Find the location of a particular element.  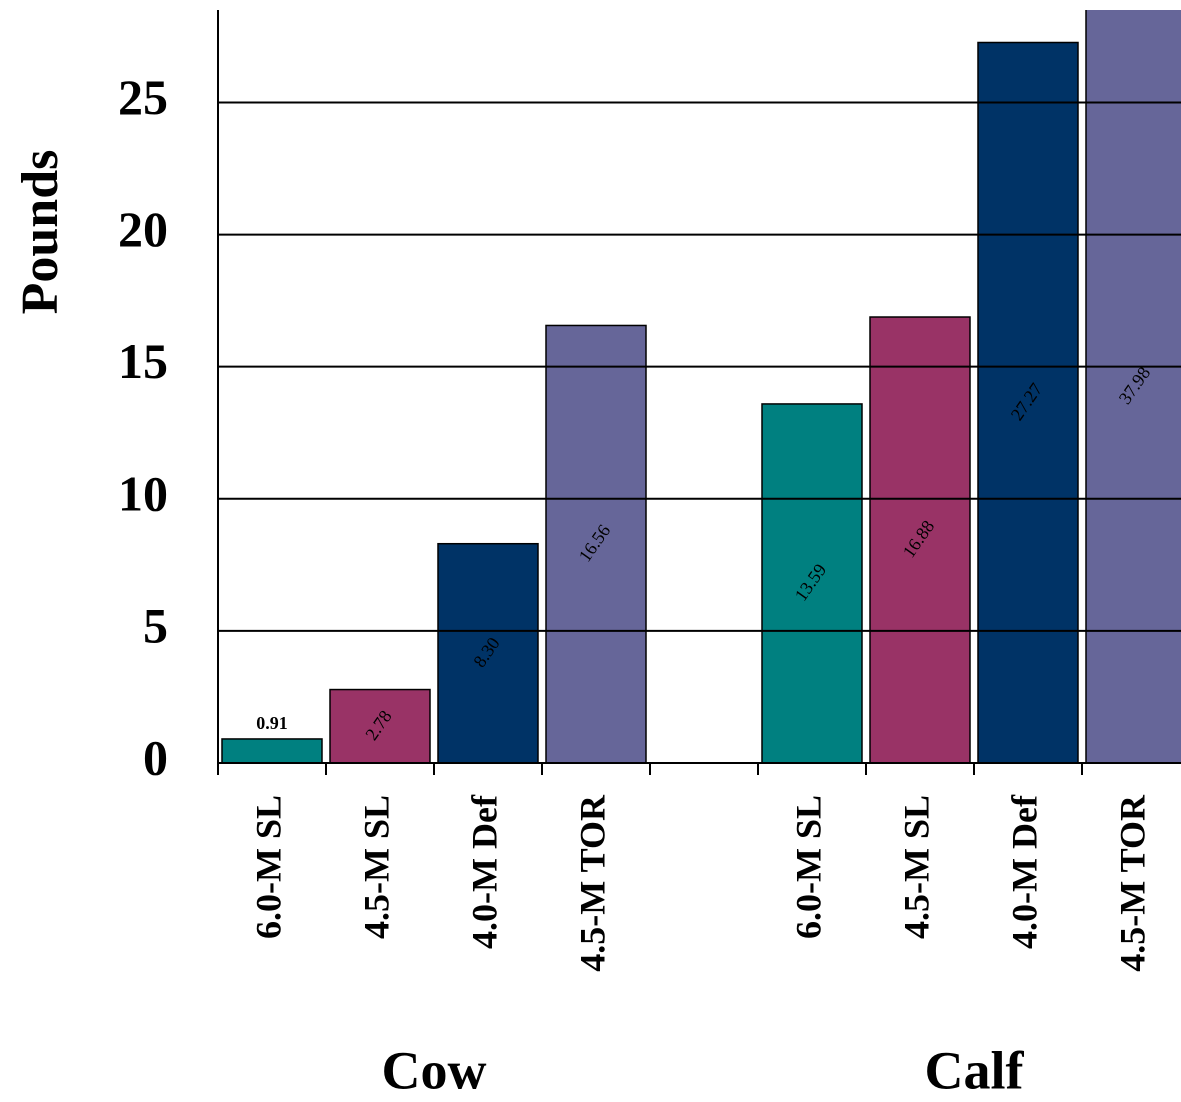

y-tick-label: 25 is located at coordinates (143, 97).